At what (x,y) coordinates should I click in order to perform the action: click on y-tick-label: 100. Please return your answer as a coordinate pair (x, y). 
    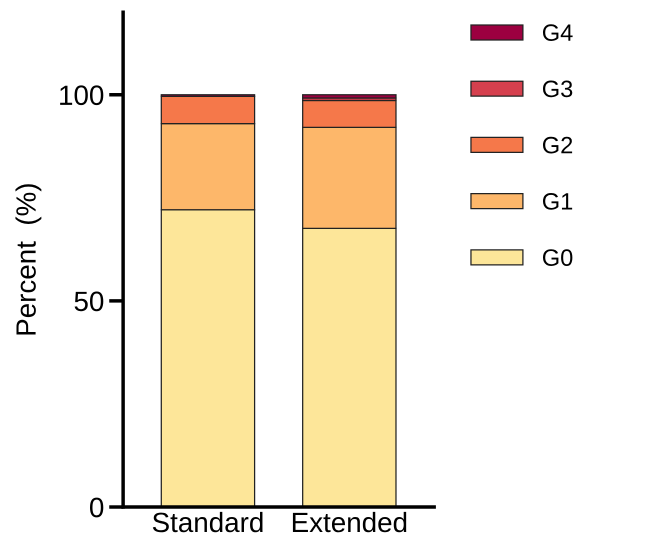
    Looking at the image, I should click on (82, 95).